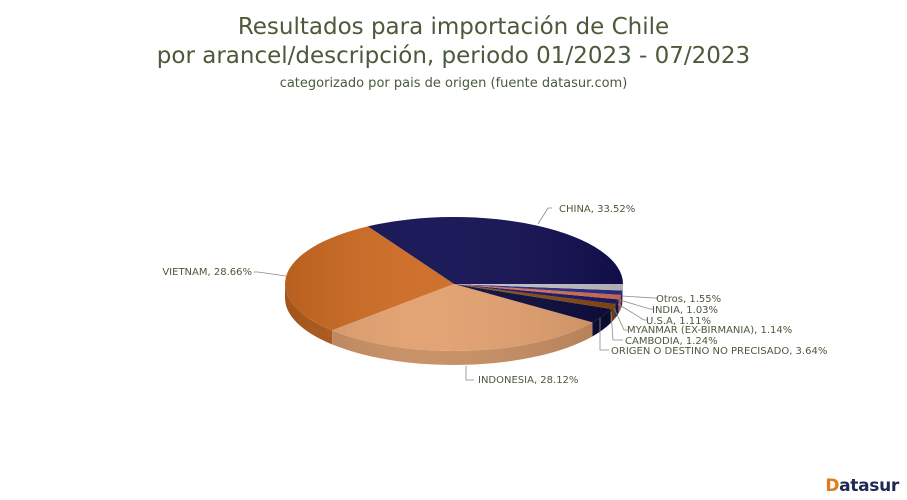  What do you see at coordinates (685, 310) in the screenshot?
I see `slice-label: INDIA, 1.03%` at bounding box center [685, 310].